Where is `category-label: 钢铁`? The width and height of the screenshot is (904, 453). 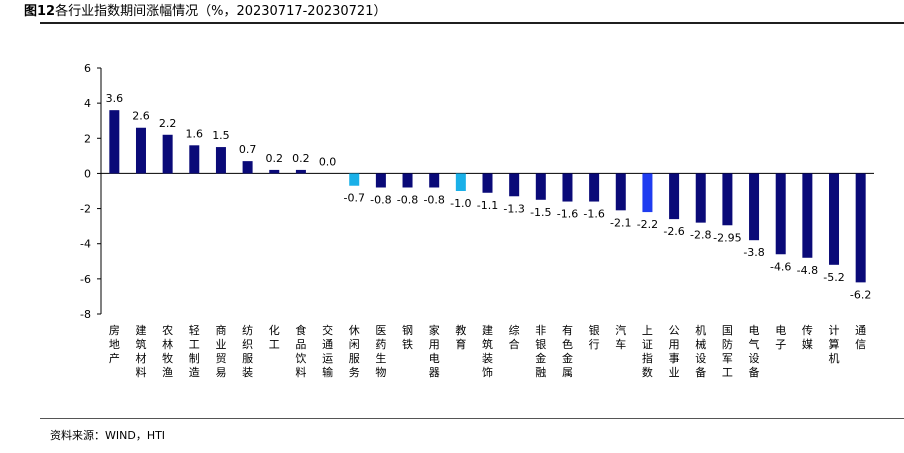 category-label: 钢铁 is located at coordinates (407, 337).